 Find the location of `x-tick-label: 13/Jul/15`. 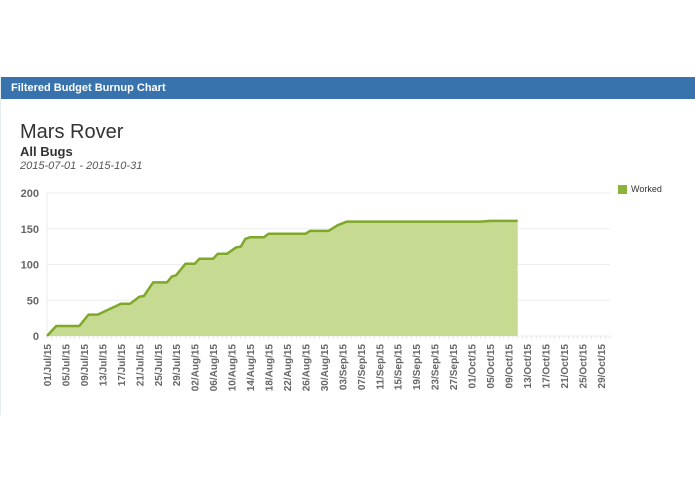

x-tick-label: 13/Jul/15 is located at coordinates (103, 365).